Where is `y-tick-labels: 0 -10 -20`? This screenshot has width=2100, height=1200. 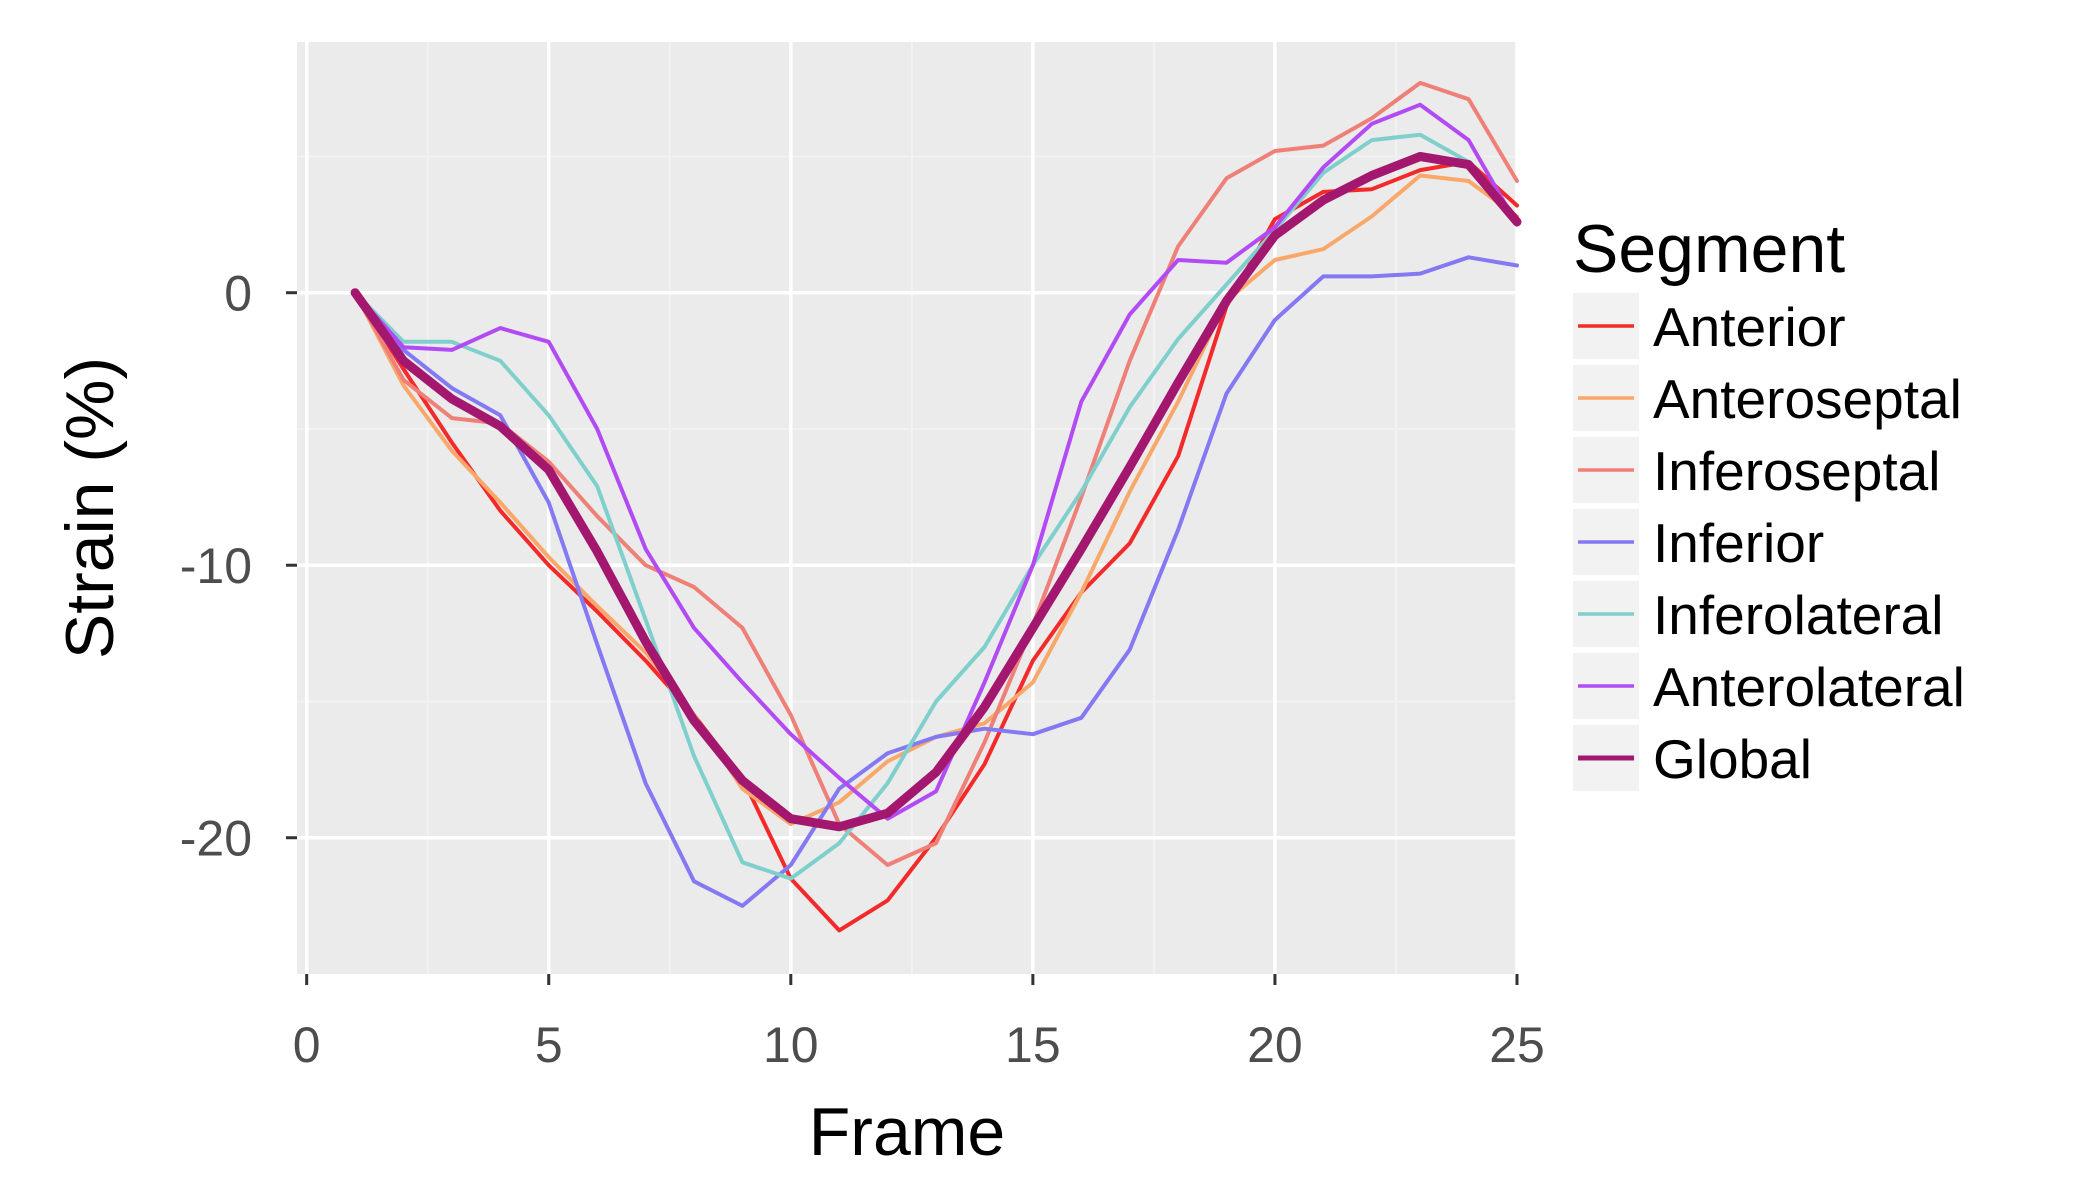 y-tick-labels: 0 -10 -20 is located at coordinates (216, 566).